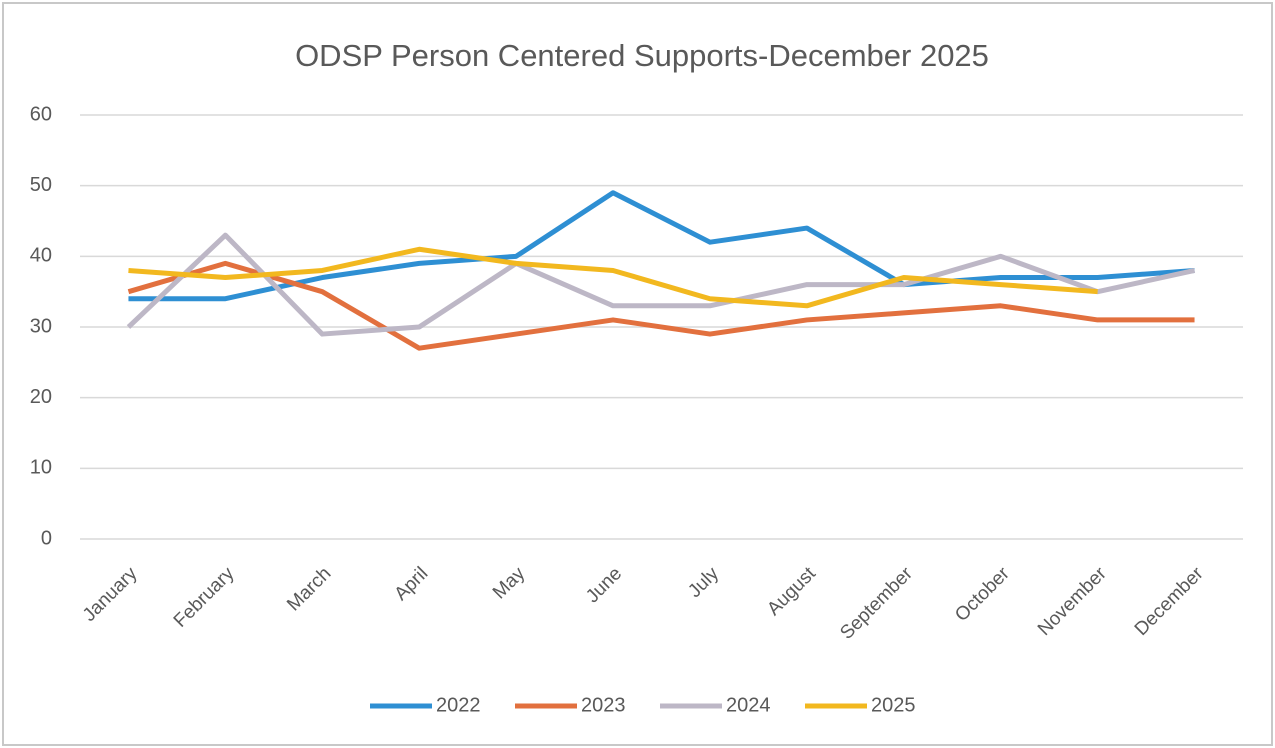 The image size is (1275, 748). I want to click on y-tick-label: 0, so click(46, 538).